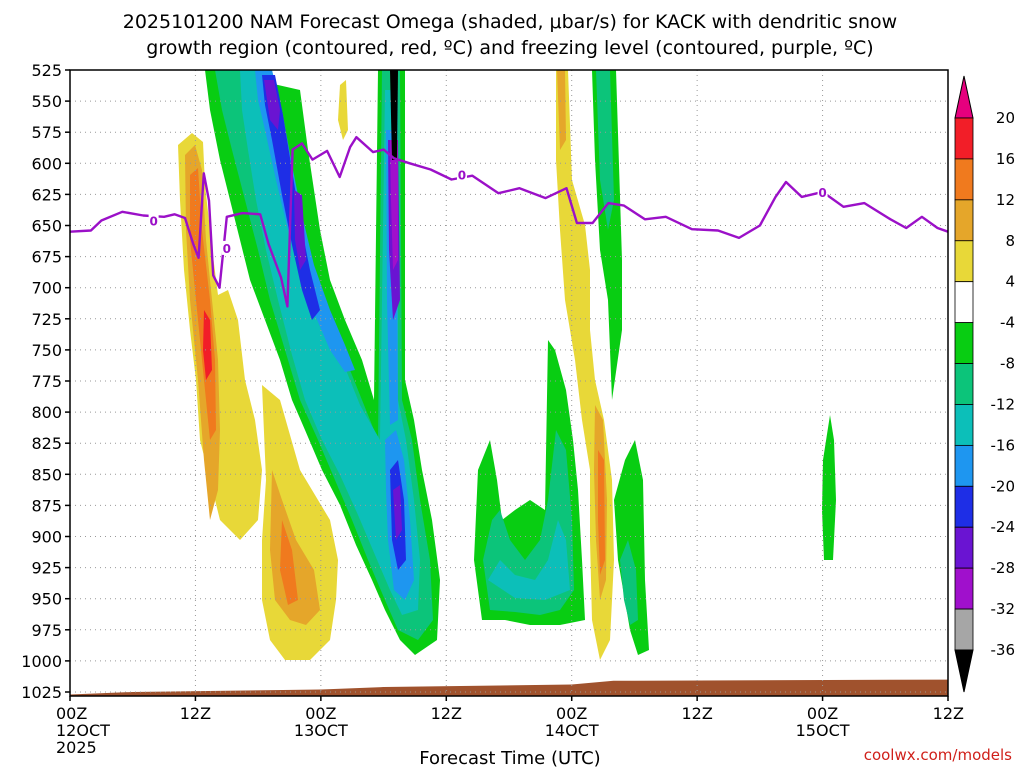 Image resolution: width=1024 pixels, height=768 pixels. Describe the element at coordinates (1003, 609) in the screenshot. I see `colorbar-label: -32` at that location.